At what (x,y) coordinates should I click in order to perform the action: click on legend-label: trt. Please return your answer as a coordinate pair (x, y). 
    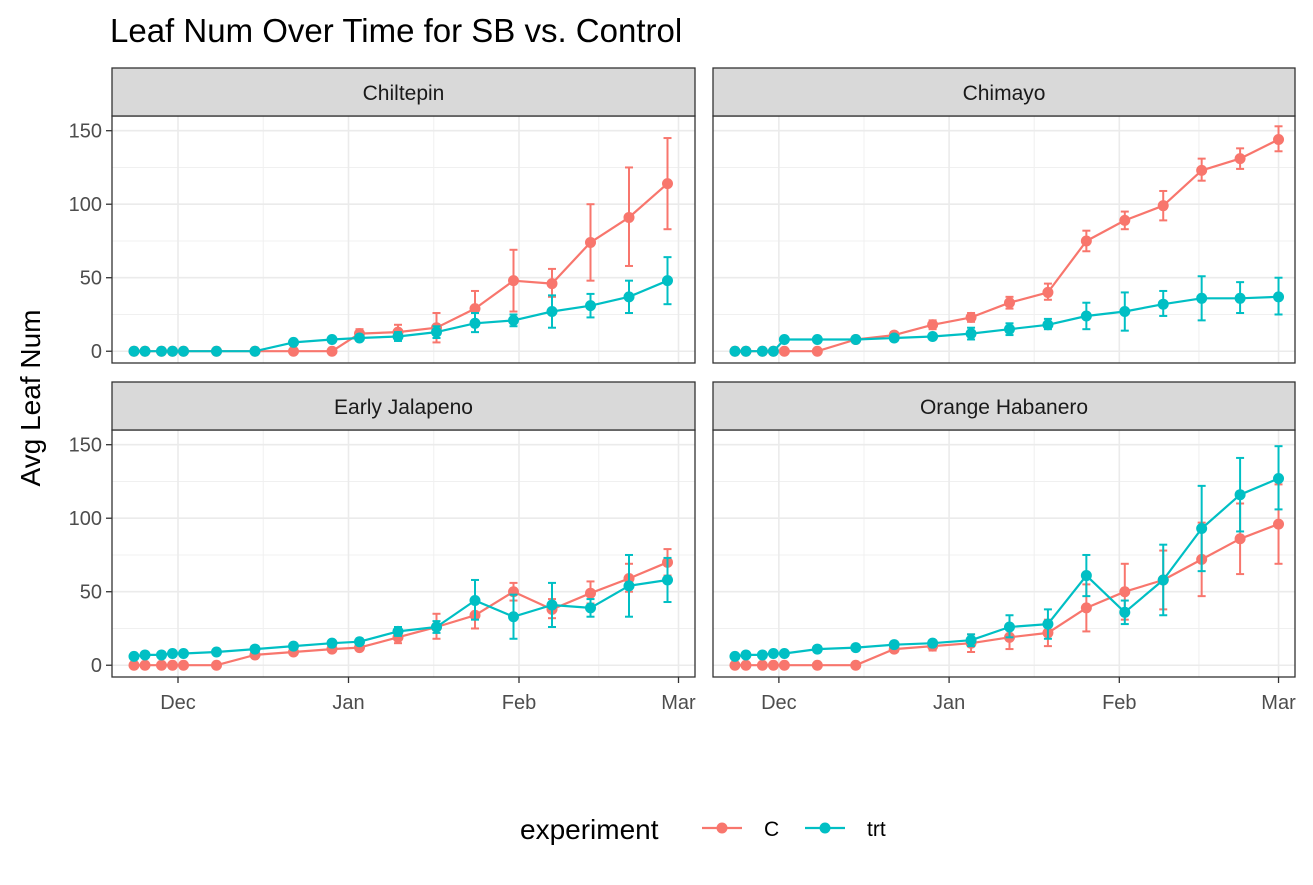
    Looking at the image, I should click on (876, 829).